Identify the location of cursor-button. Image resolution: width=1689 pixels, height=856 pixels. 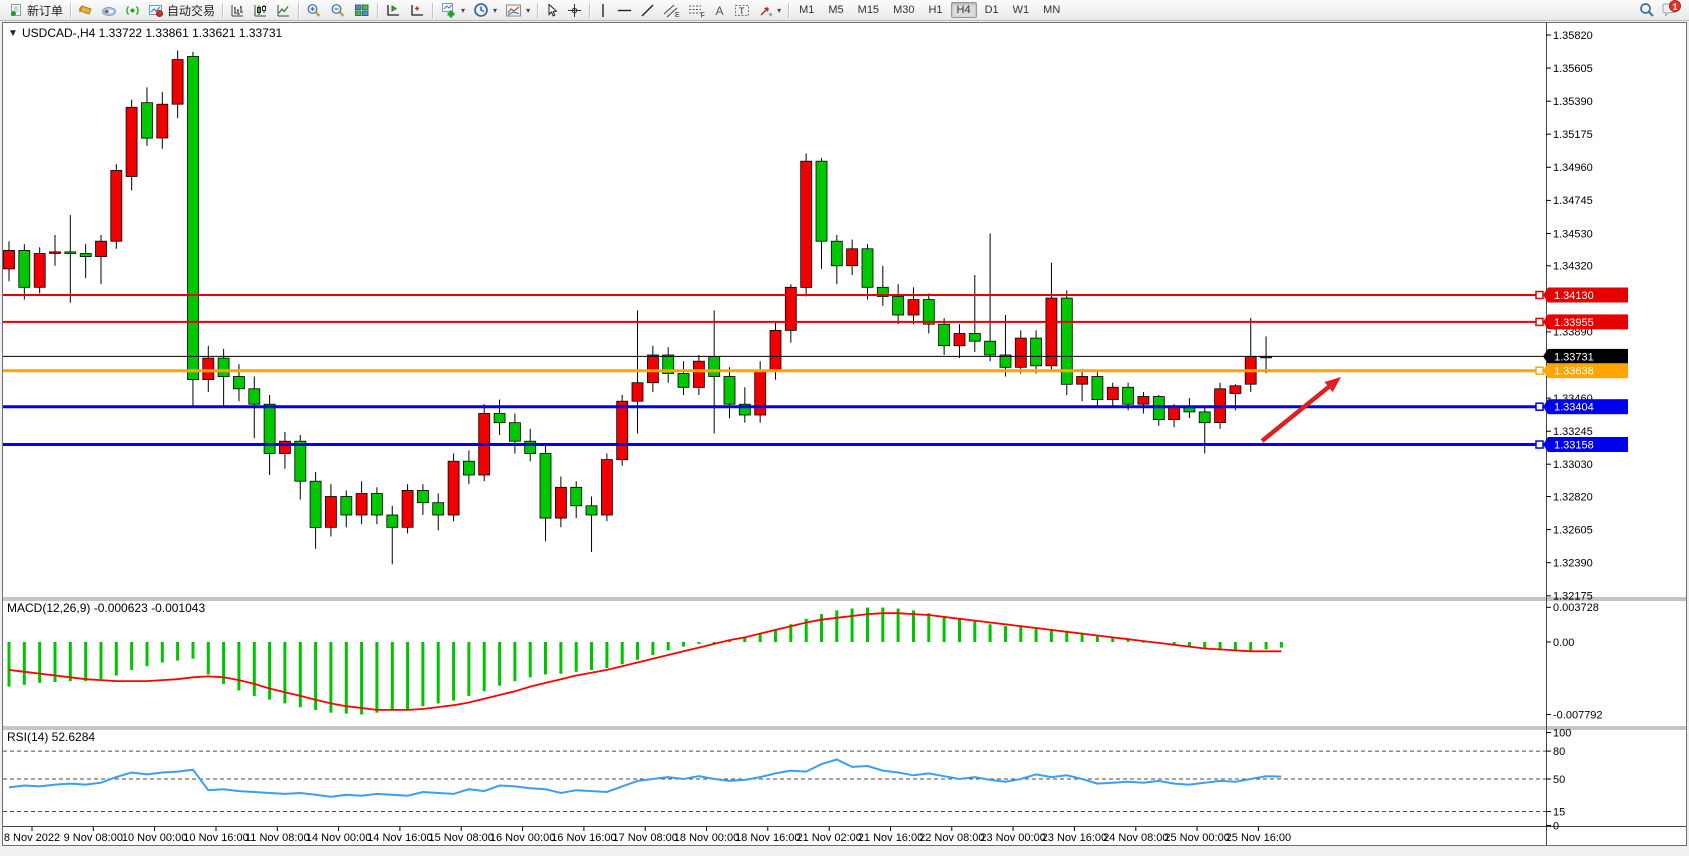
(552, 10).